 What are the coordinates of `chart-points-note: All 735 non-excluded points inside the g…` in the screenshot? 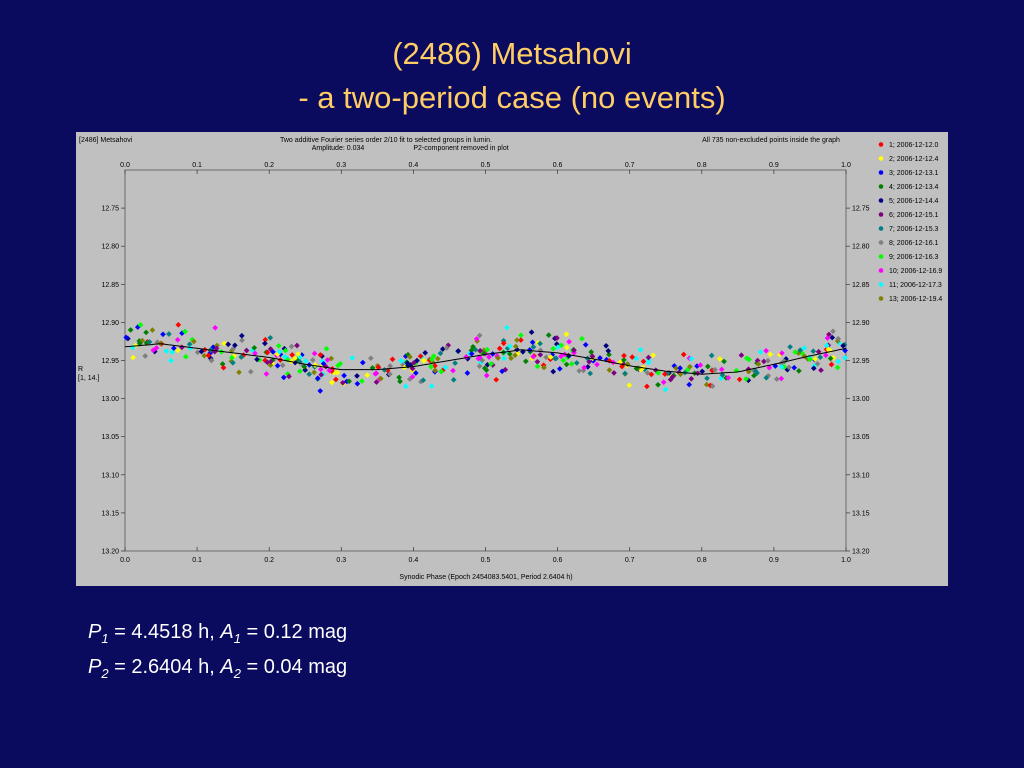 It's located at (771, 140).